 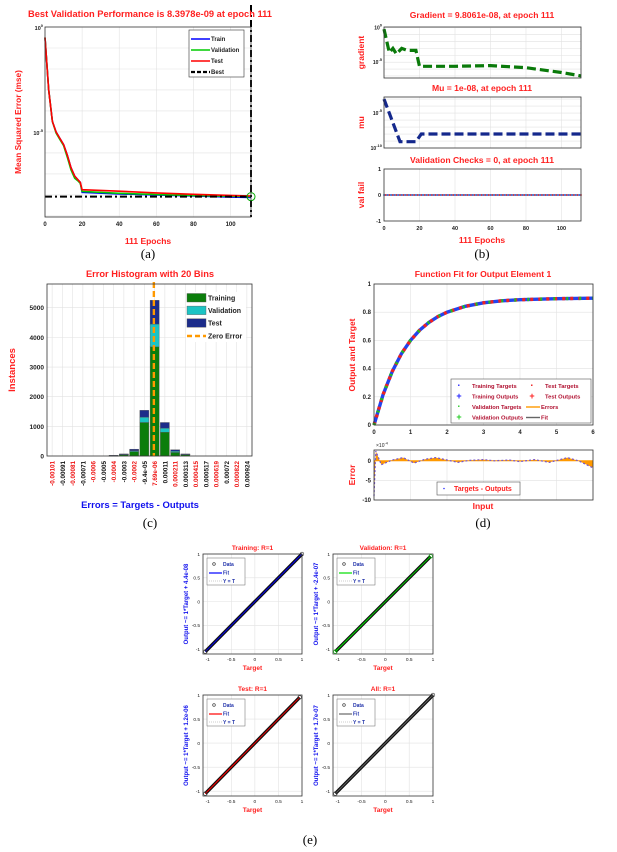 I want to click on x-tick-label: -0.00091, so click(x=63, y=473).